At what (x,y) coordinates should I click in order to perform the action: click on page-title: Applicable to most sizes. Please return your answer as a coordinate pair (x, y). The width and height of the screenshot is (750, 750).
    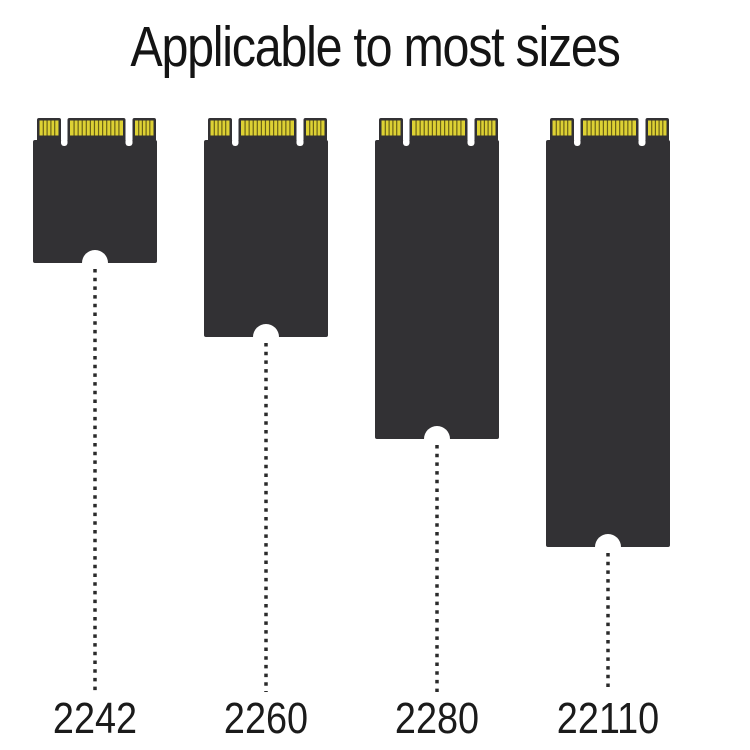
    Looking at the image, I should click on (375, 47).